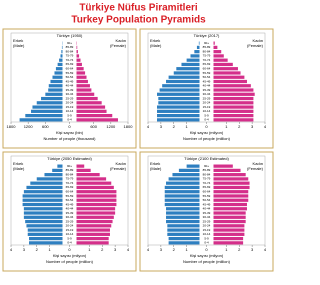 This screenshot has height=285, width=320. What do you see at coordinates (207, 132) in the screenshot?
I see `x-axis-label: Kişi sayısı (milyon)` at bounding box center [207, 132].